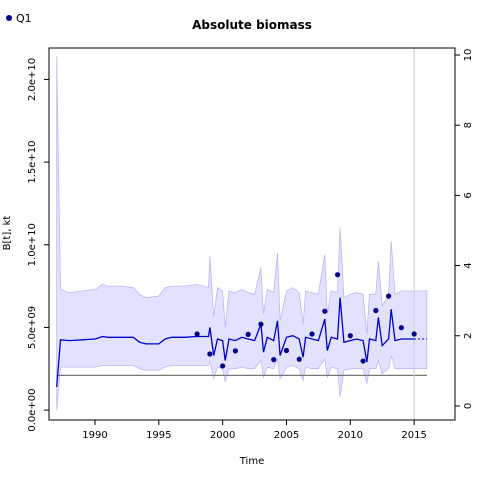 The height and width of the screenshot is (480, 480). Describe the element at coordinates (32, 409) in the screenshot. I see `y-tick-label: 0.0e+00` at that location.